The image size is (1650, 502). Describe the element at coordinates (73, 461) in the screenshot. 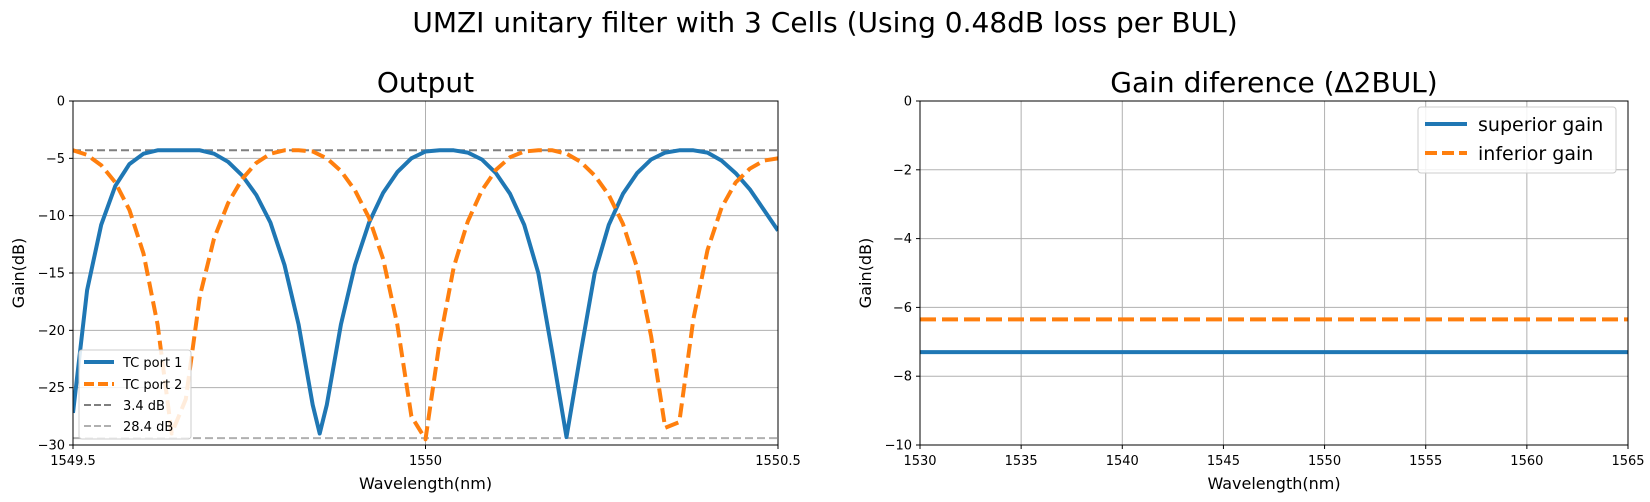

I see `output-x-tick-label: 1549.5` at that location.